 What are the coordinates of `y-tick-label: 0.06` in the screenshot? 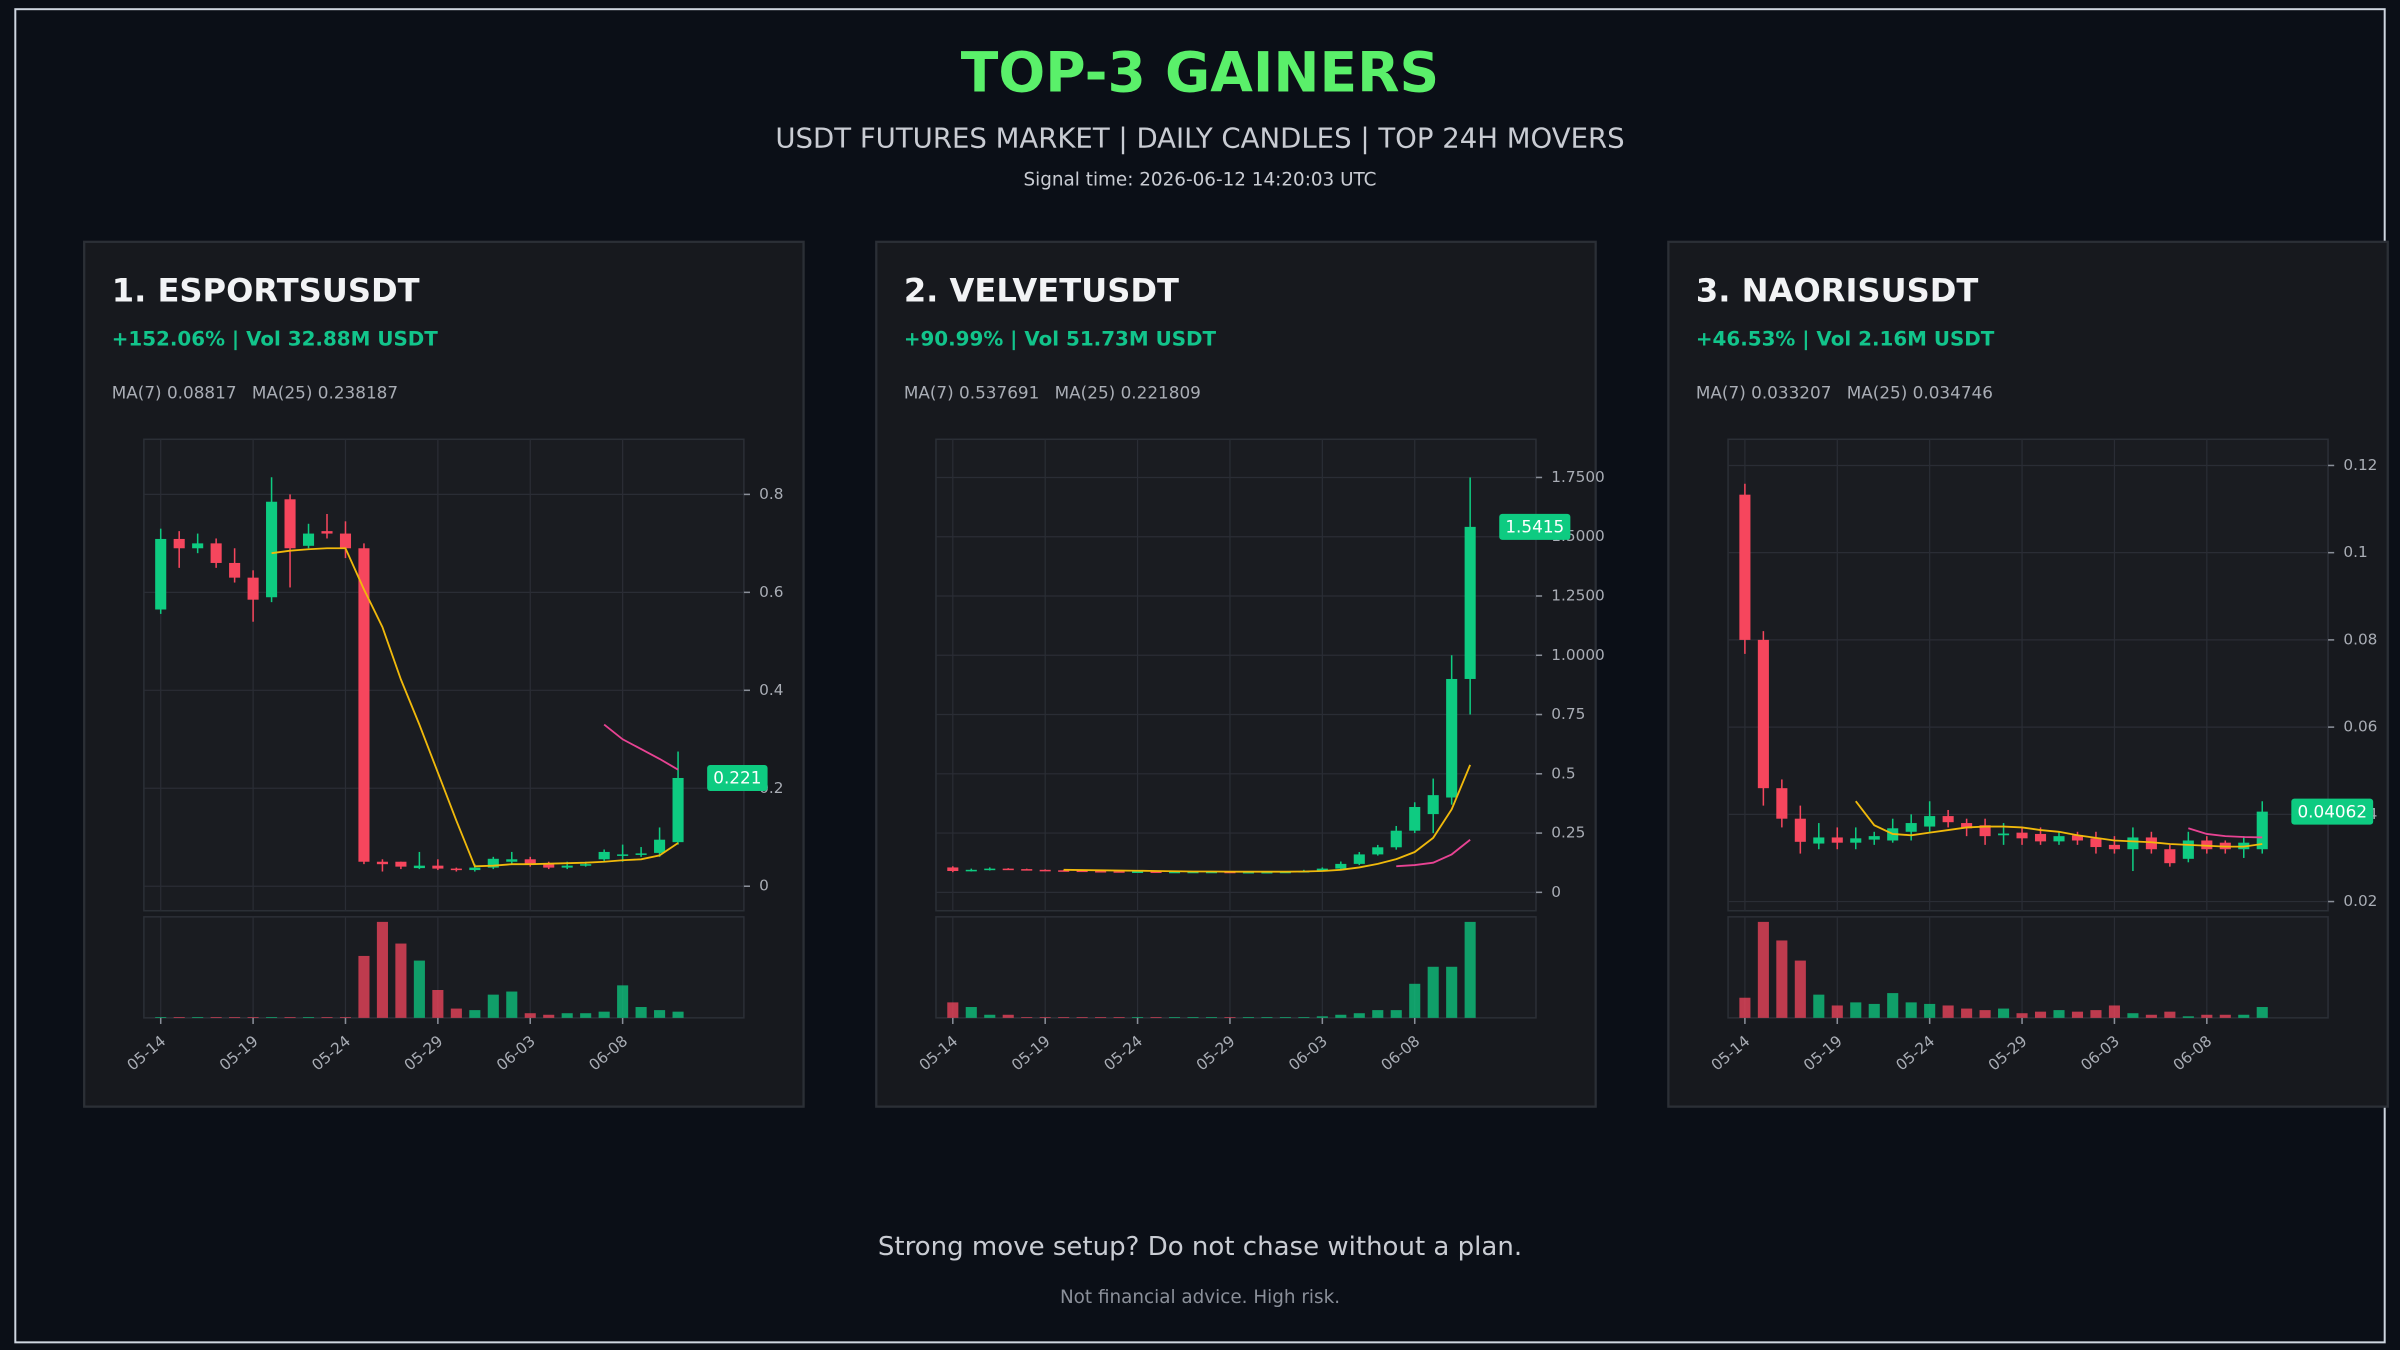 It's located at (2360, 727).